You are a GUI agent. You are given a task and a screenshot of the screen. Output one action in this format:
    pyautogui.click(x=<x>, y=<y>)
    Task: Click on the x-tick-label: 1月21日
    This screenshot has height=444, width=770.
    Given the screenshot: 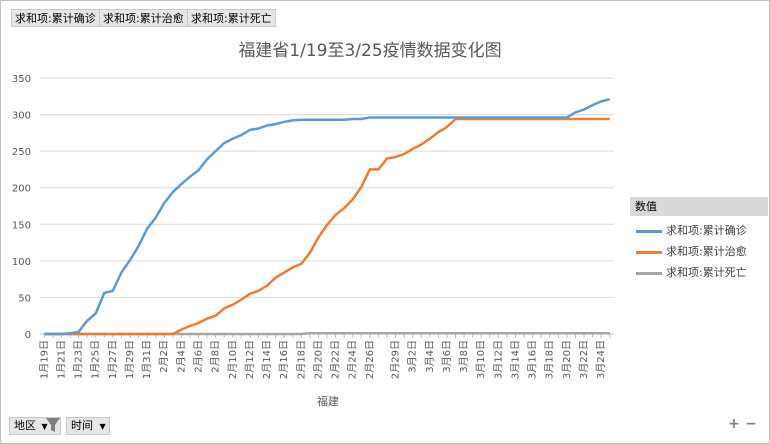 What is the action you would take?
    pyautogui.click(x=61, y=359)
    